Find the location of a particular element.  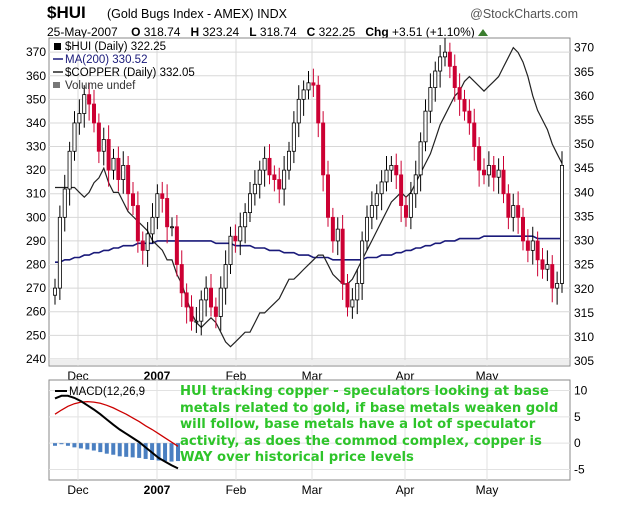

legend-ma: MA(200) 330.52 is located at coordinates (106, 60).